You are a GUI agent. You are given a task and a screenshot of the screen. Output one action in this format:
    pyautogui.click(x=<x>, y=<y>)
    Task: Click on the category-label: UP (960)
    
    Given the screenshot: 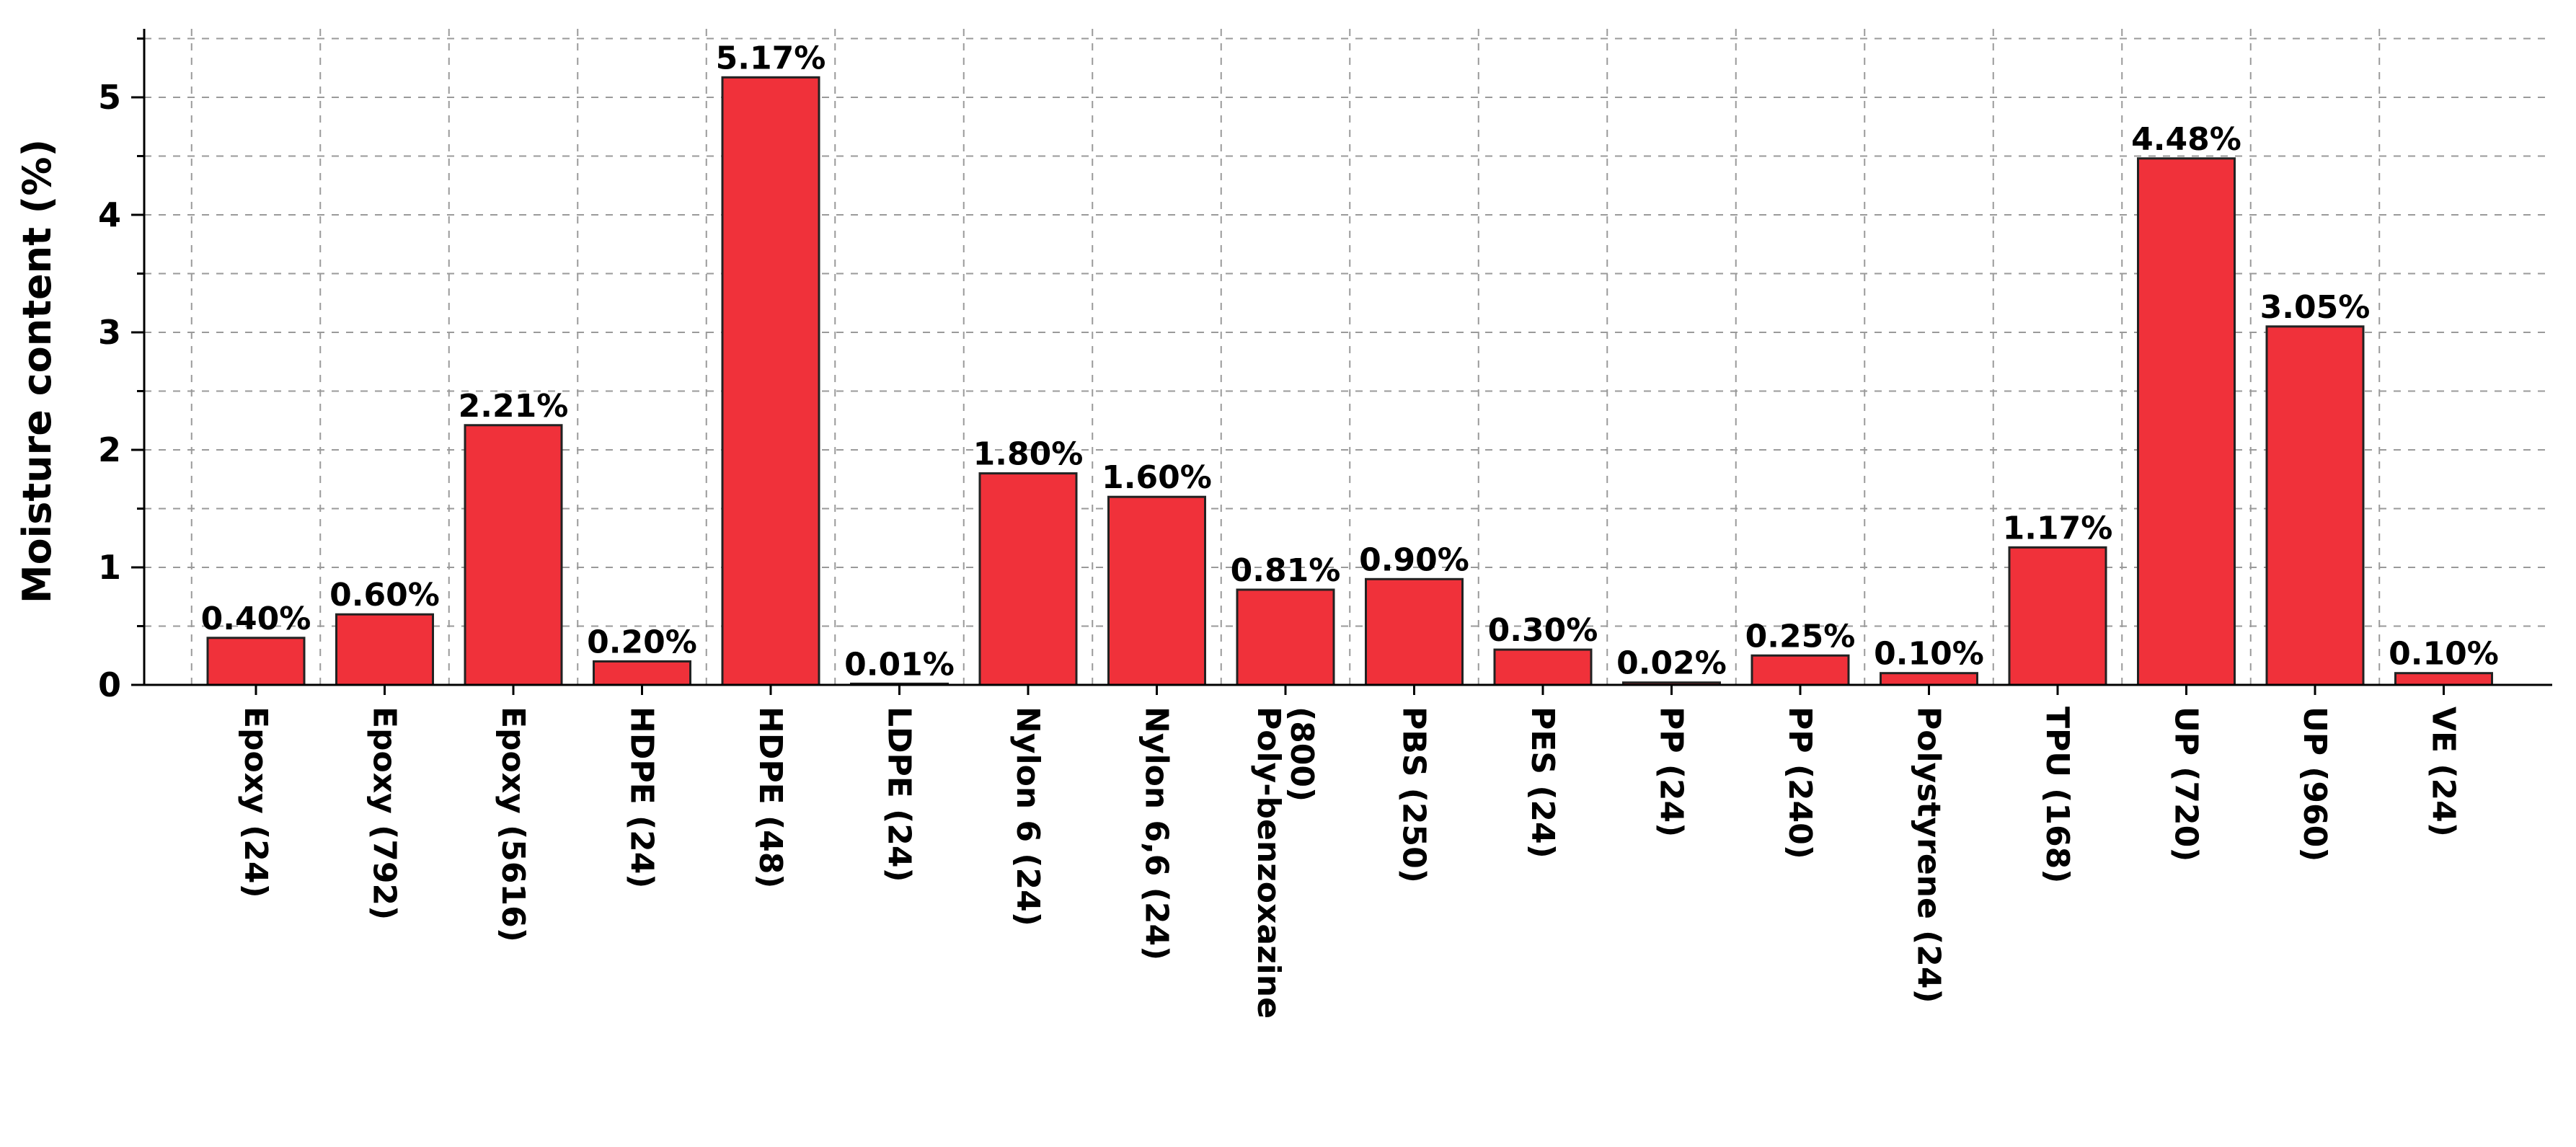 What is the action you would take?
    pyautogui.click(x=2314, y=784)
    